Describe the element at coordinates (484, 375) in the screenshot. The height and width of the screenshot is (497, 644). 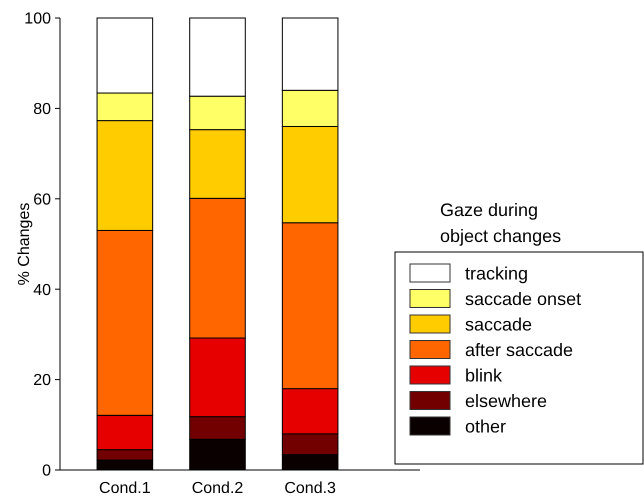
I see `legend-label: blink` at that location.